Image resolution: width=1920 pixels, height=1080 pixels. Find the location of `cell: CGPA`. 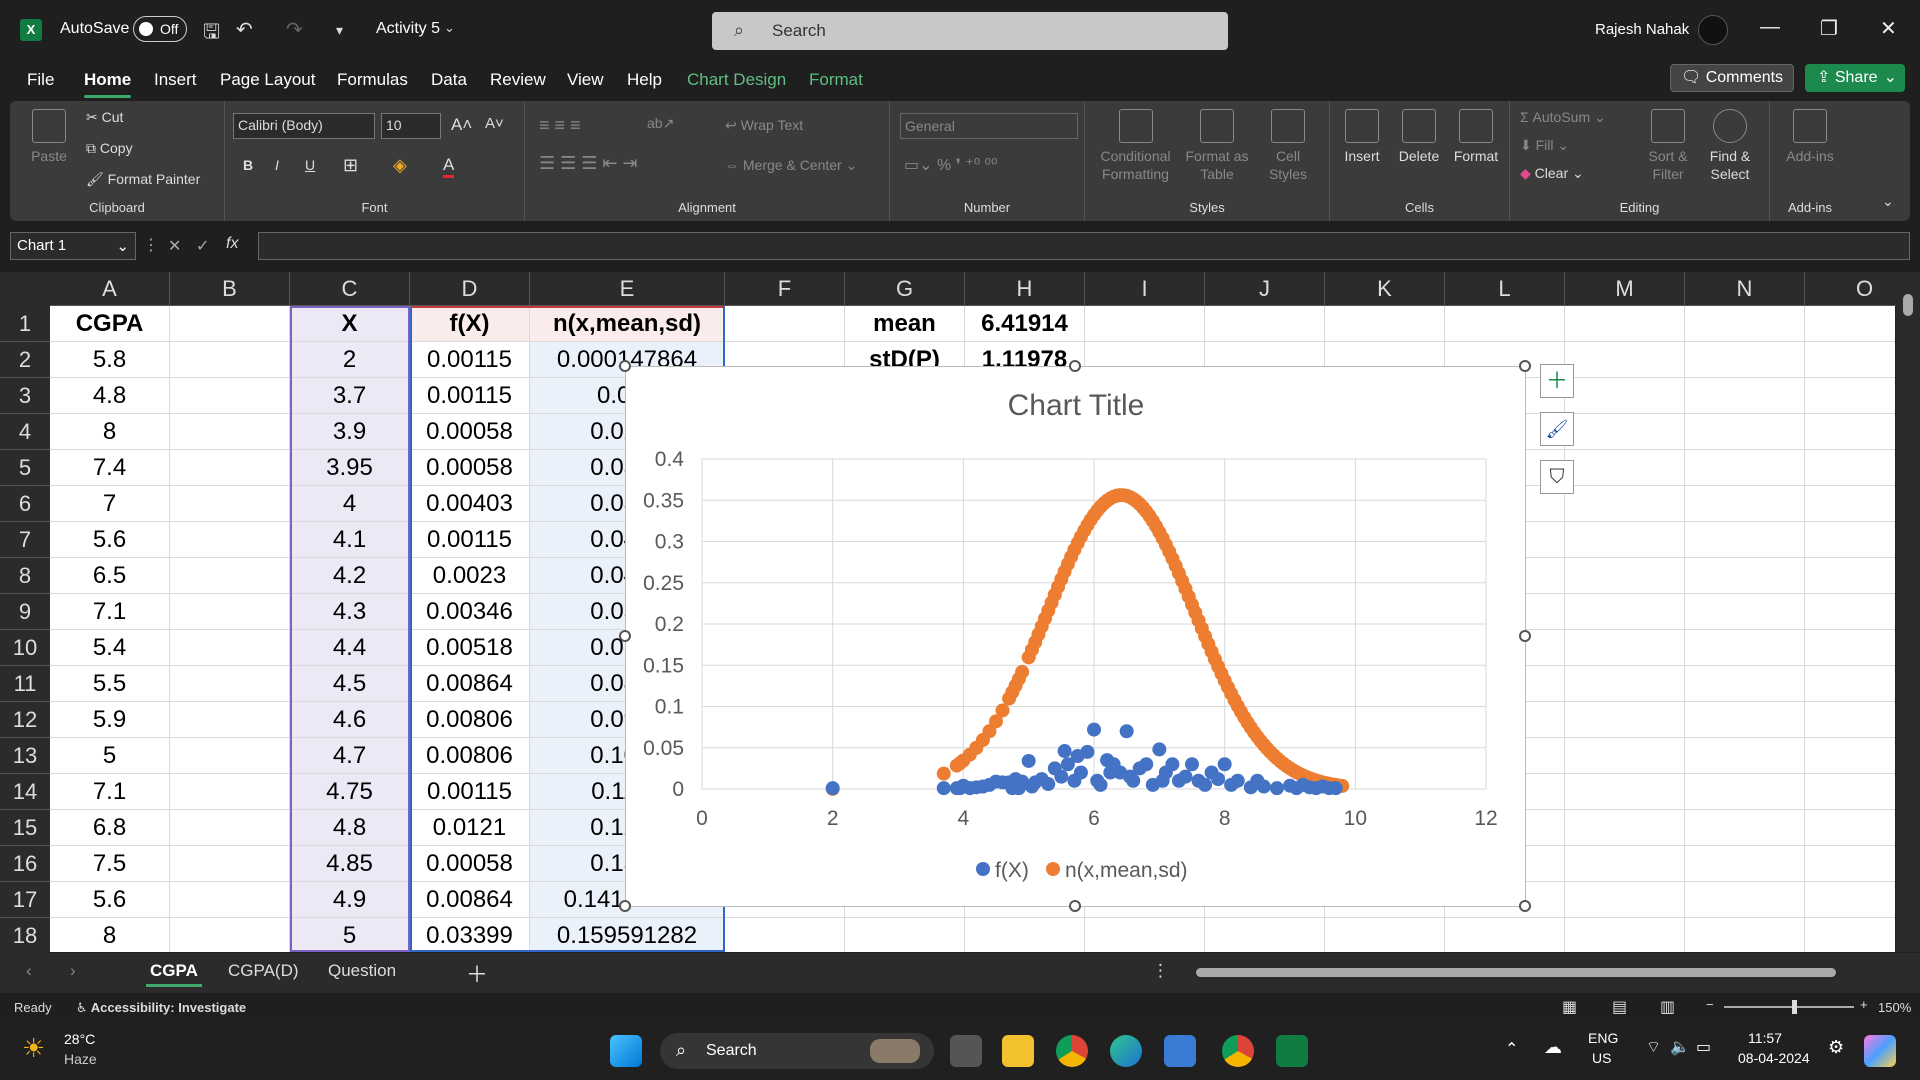

cell: CGPA is located at coordinates (110, 324).